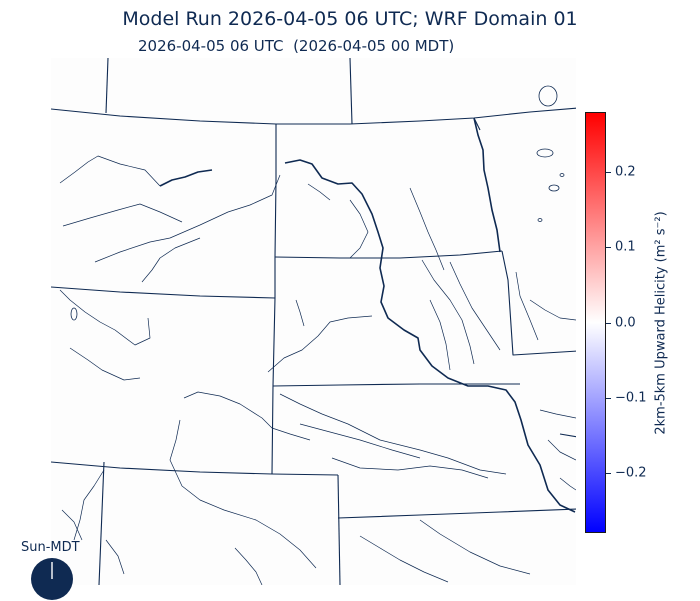  What do you see at coordinates (163, 292) in the screenshot?
I see `border-mt-wy-sd` at bounding box center [163, 292].